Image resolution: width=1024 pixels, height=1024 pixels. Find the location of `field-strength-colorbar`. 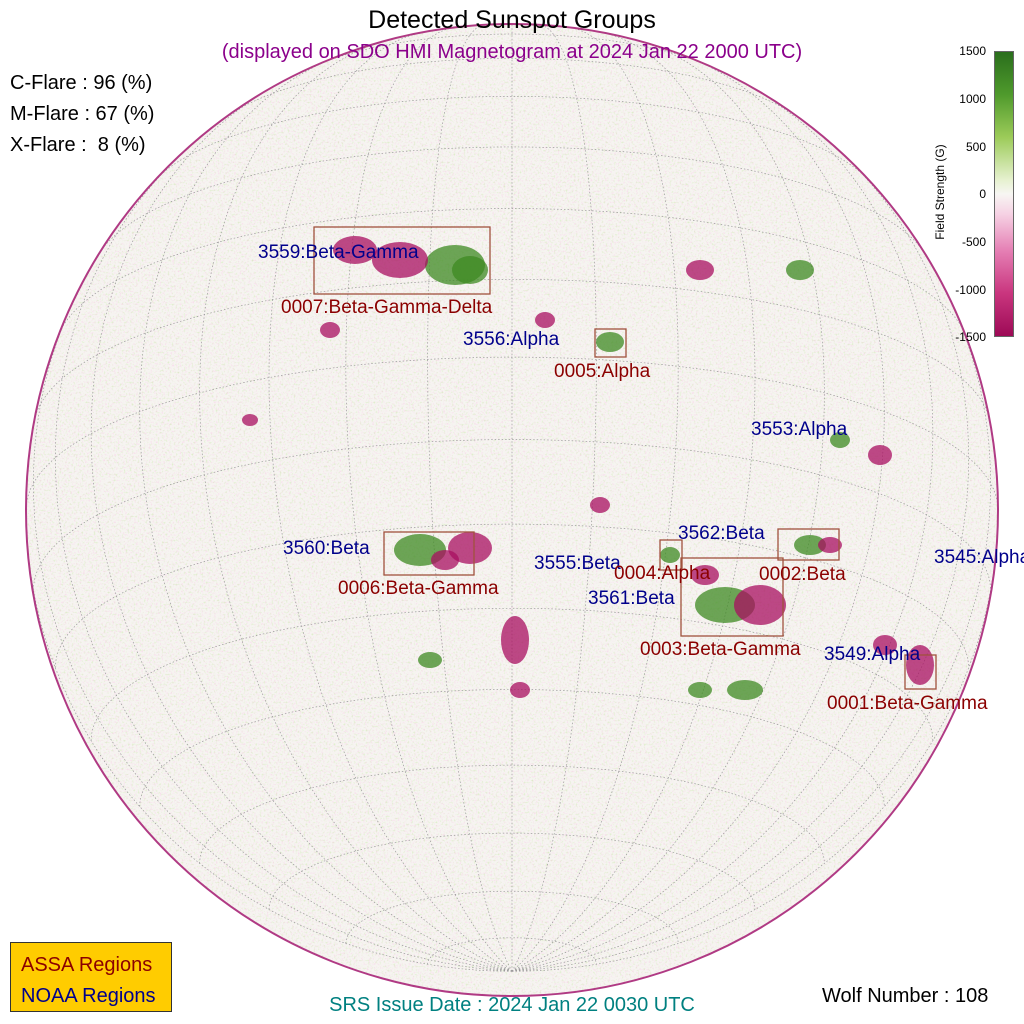

field-strength-colorbar is located at coordinates (1004, 194).